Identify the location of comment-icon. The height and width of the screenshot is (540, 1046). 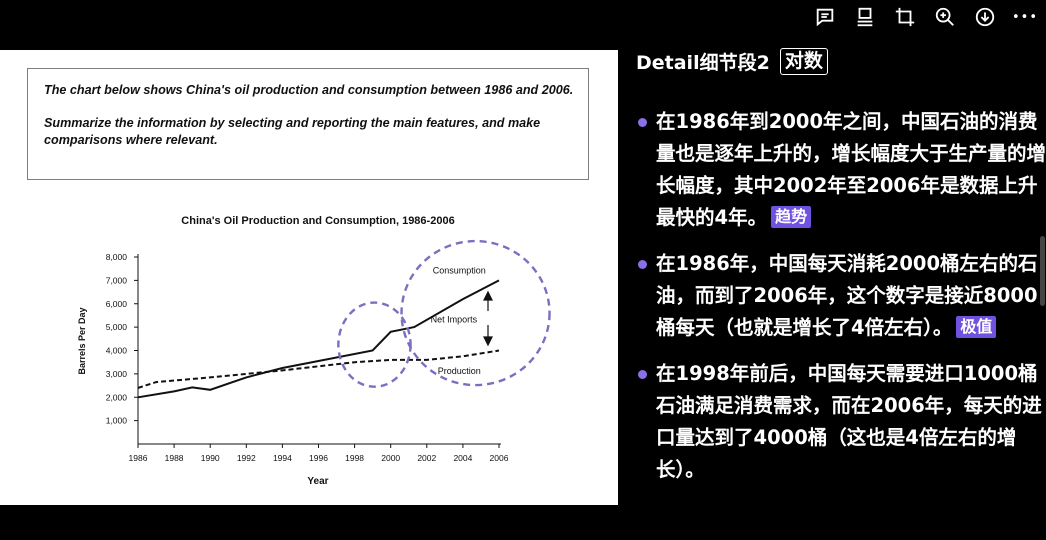
(825, 17).